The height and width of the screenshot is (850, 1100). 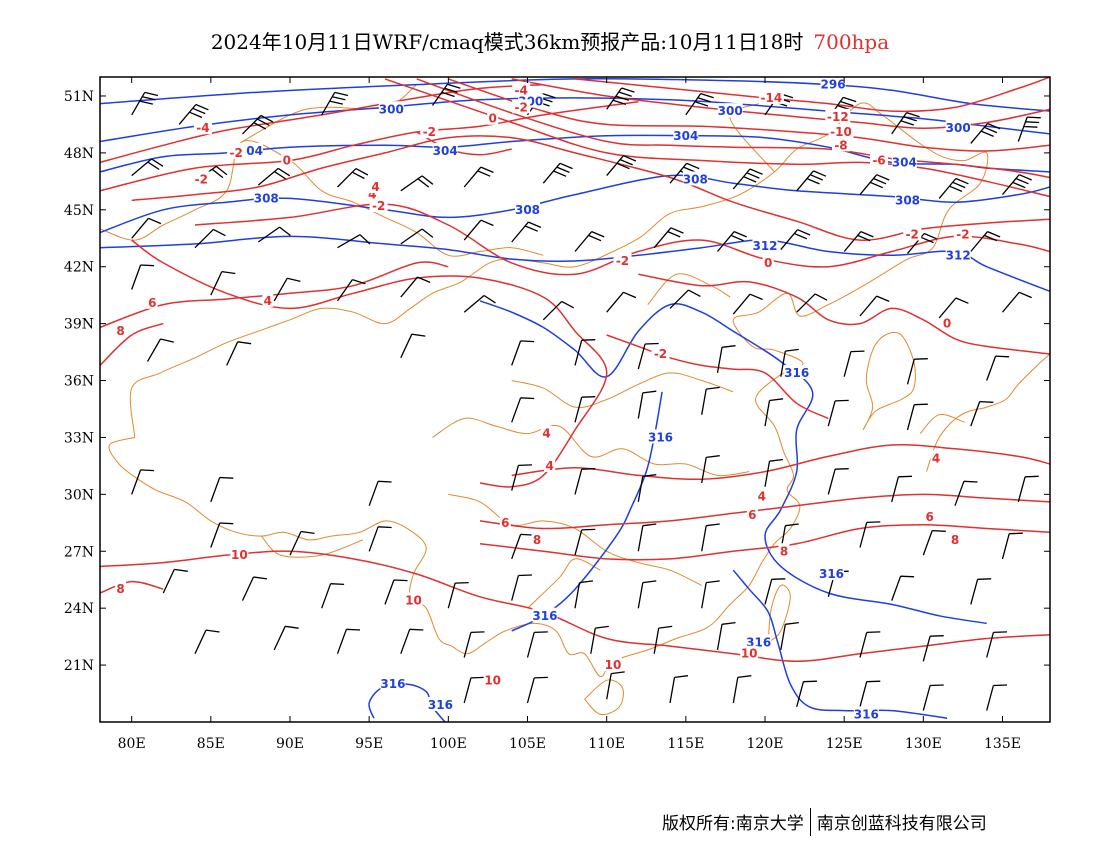 I want to click on lat-tick-label: 48N, so click(x=79, y=154).